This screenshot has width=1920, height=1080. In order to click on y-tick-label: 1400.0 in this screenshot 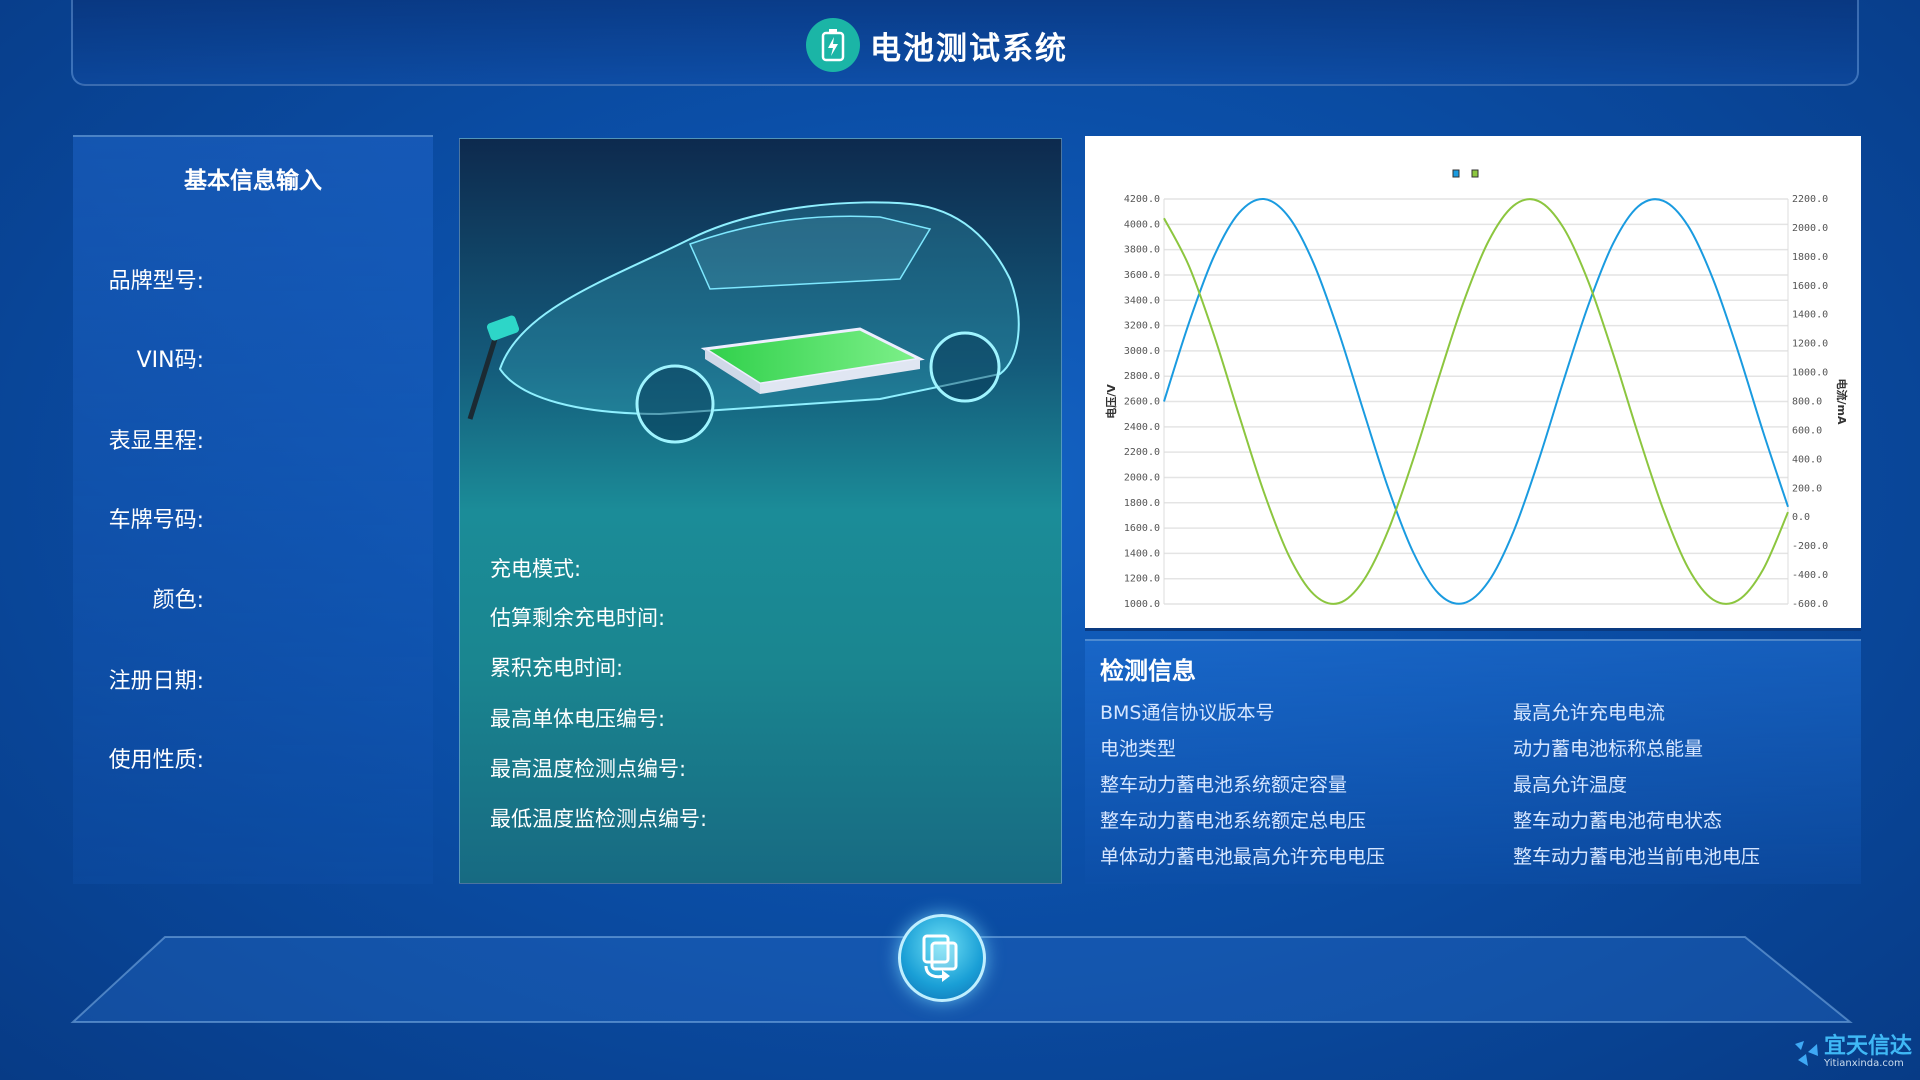, I will do `click(1142, 553)`.